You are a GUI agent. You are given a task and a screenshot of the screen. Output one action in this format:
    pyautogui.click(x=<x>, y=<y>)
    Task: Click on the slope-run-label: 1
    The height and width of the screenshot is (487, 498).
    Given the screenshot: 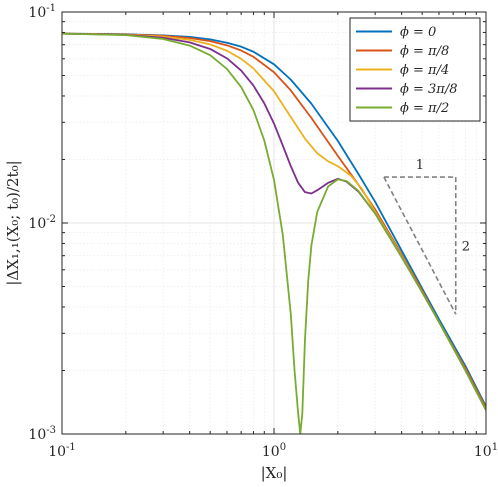 What is the action you would take?
    pyautogui.click(x=420, y=165)
    